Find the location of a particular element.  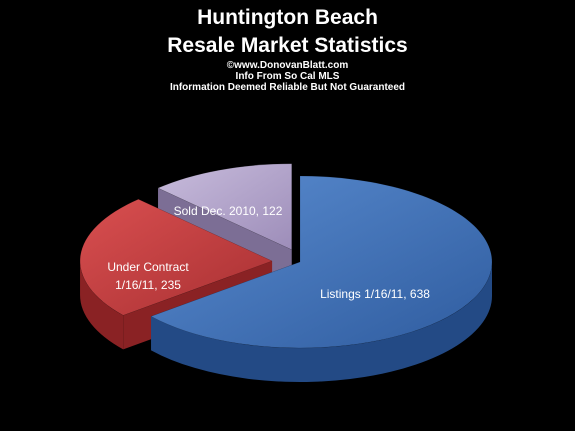

credit-line: ©www.DonovanBlatt.com is located at coordinates (287, 65).